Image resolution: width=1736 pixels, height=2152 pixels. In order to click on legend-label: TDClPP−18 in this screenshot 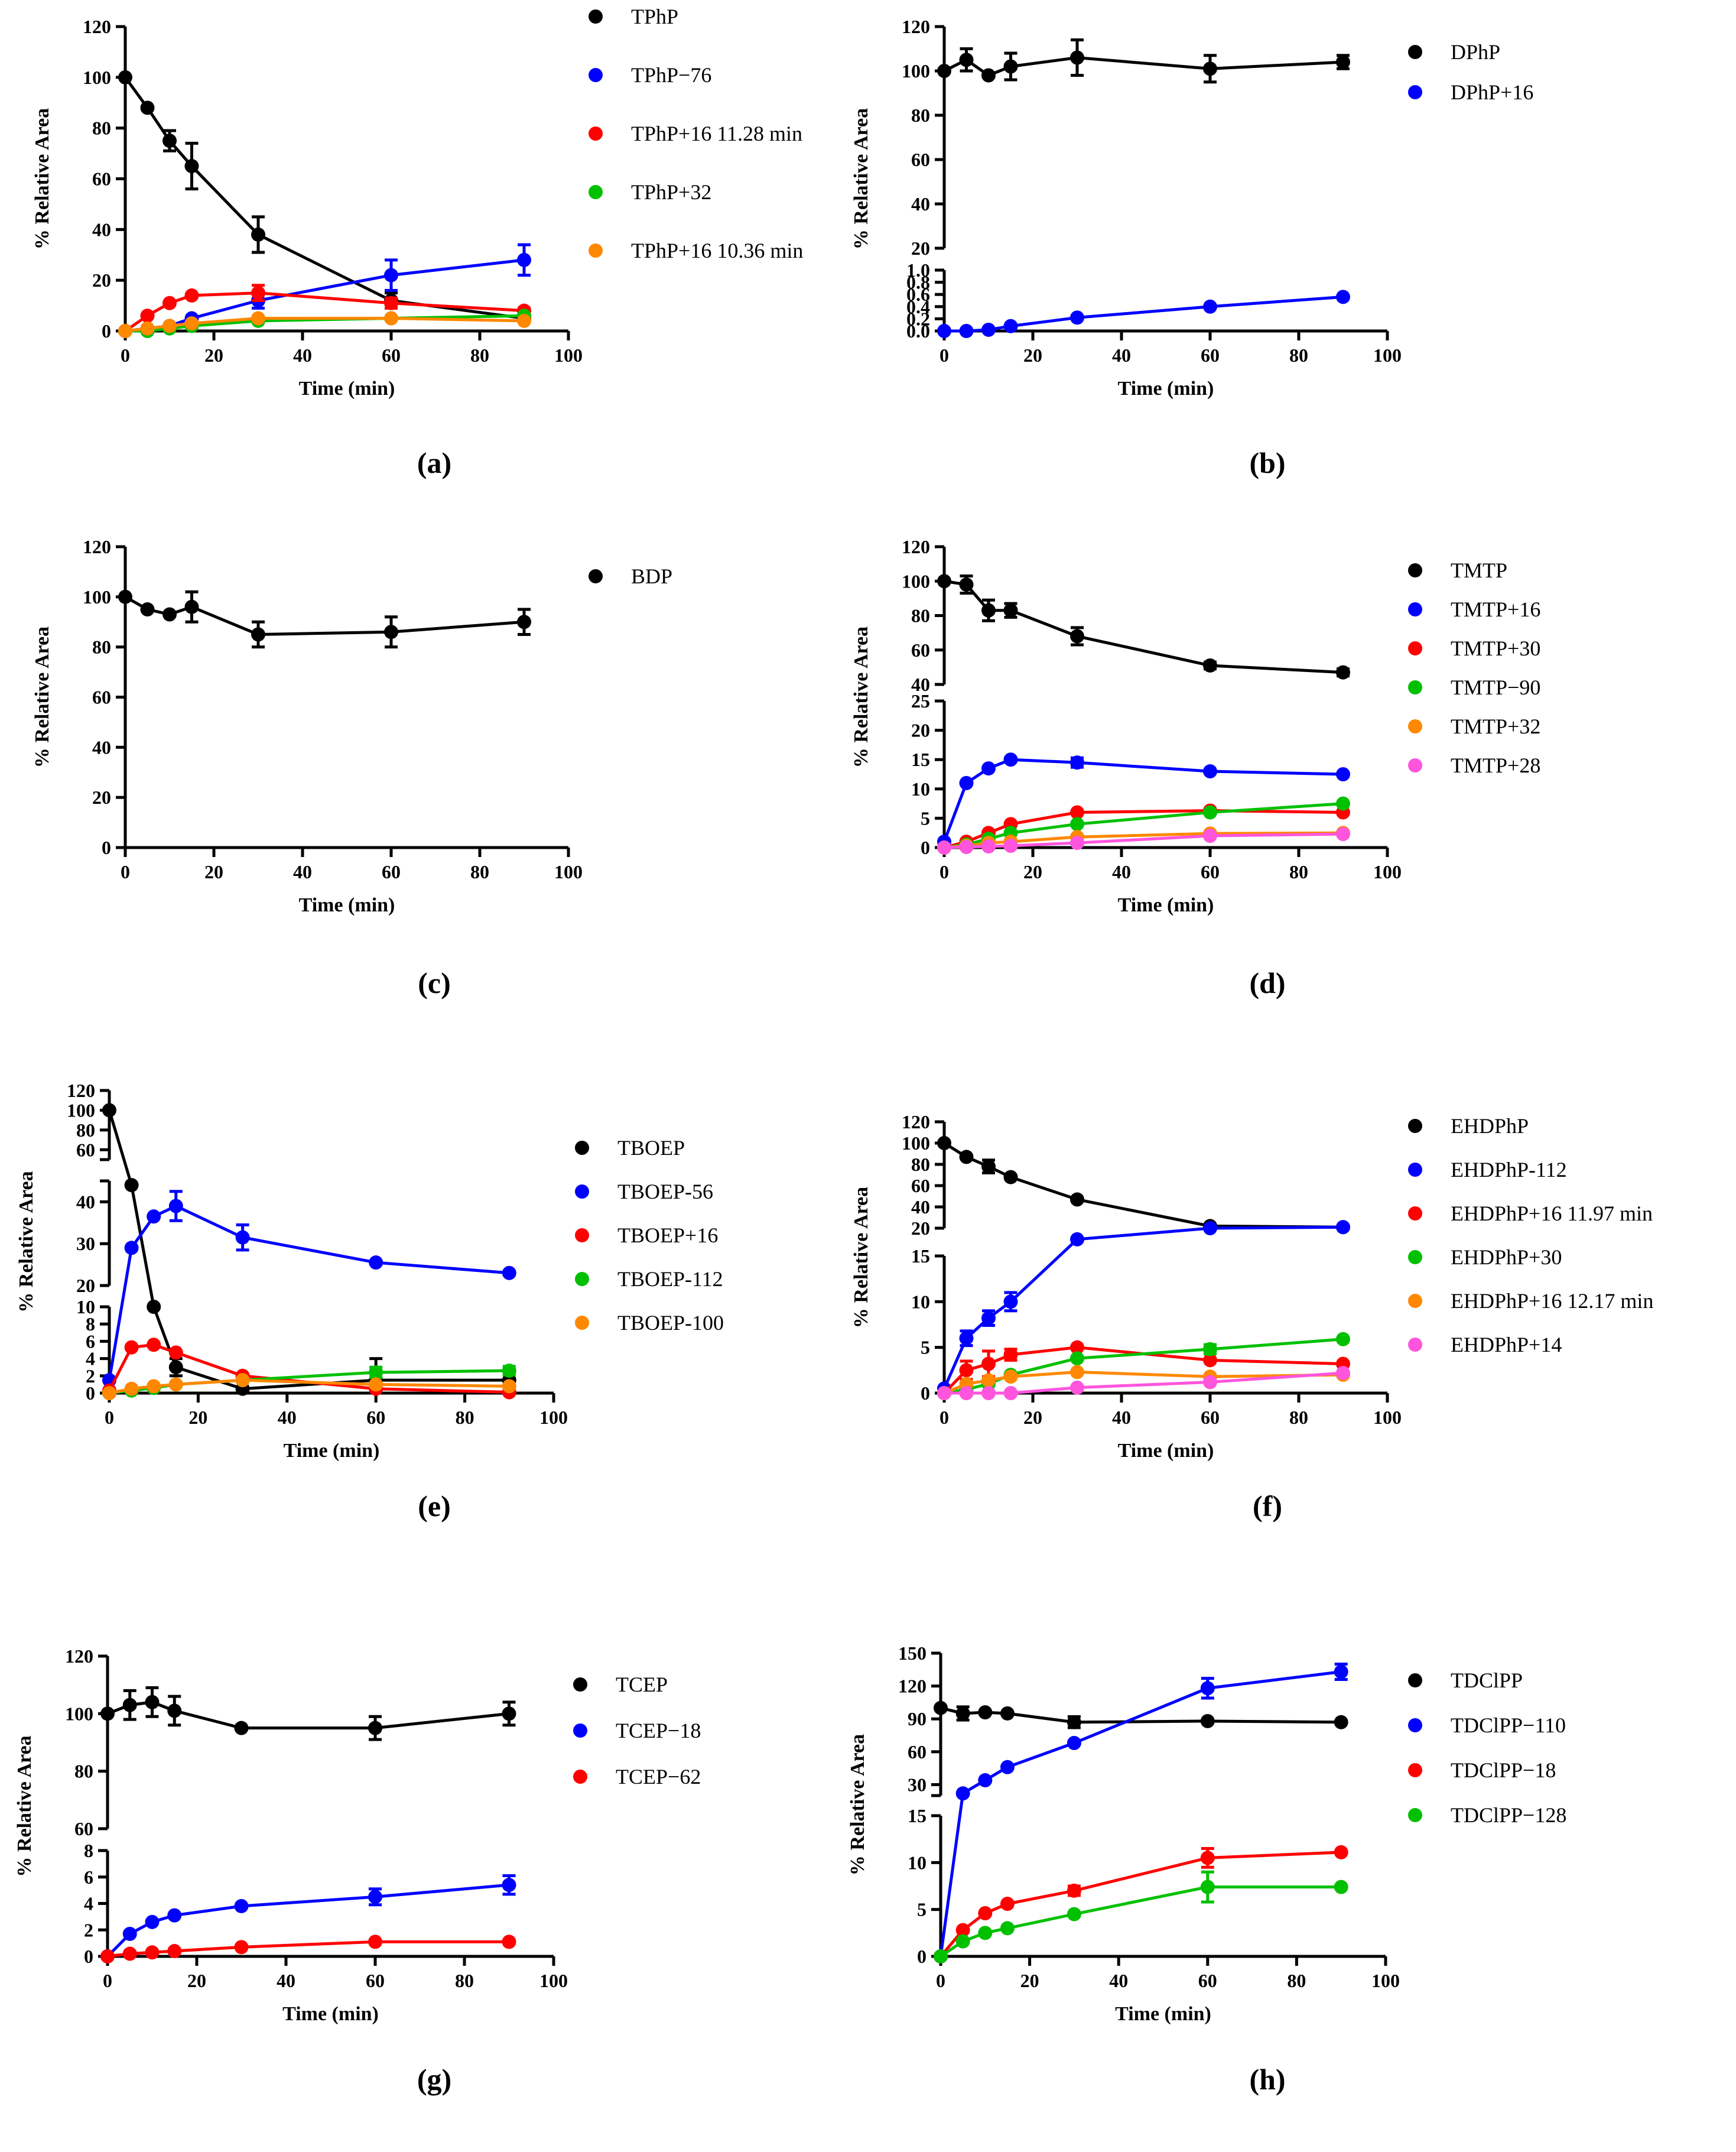, I will do `click(1504, 1770)`.